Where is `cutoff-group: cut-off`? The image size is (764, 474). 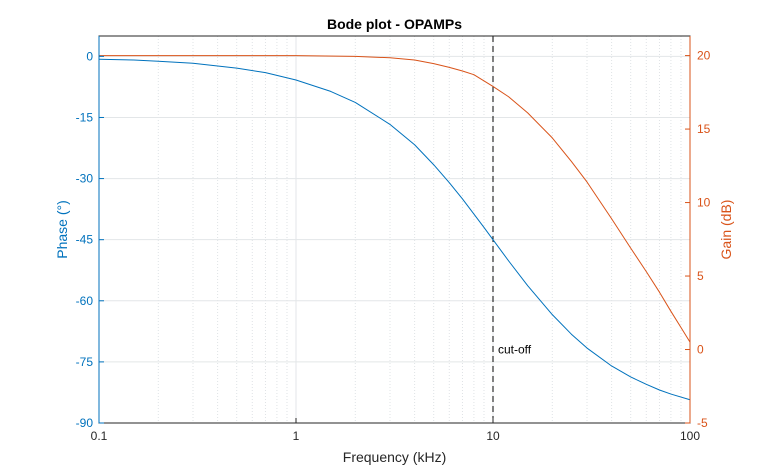
cutoff-group: cut-off is located at coordinates (512, 229).